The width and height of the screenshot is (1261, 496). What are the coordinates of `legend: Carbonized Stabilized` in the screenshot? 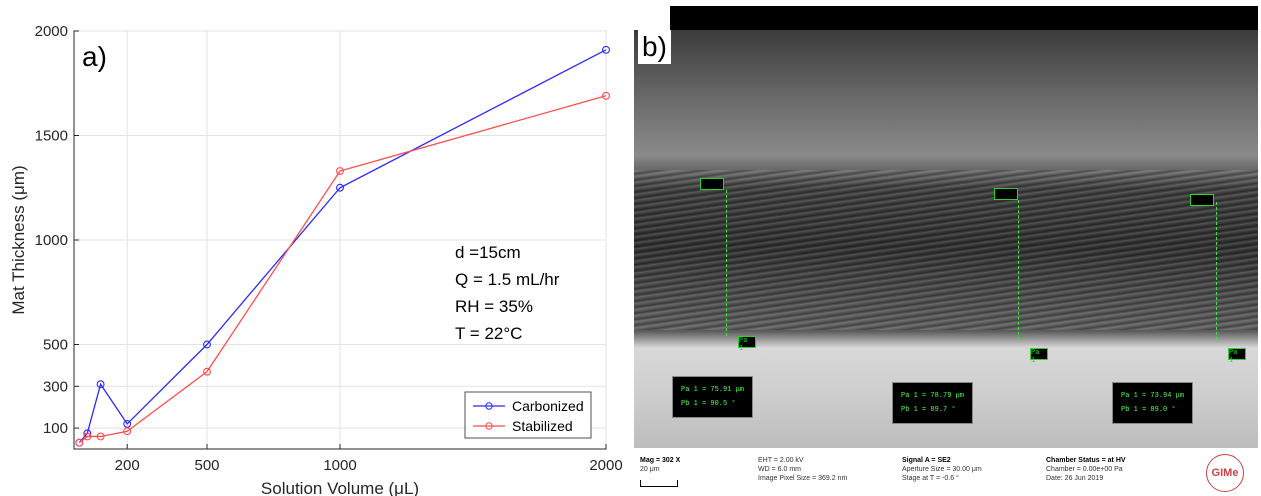 It's located at (528, 415).